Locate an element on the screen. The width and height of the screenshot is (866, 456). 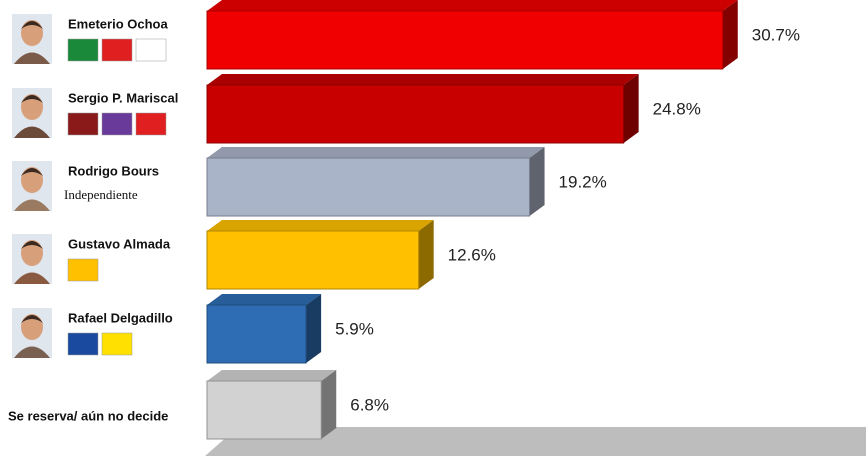
floor is located at coordinates (535, 441).